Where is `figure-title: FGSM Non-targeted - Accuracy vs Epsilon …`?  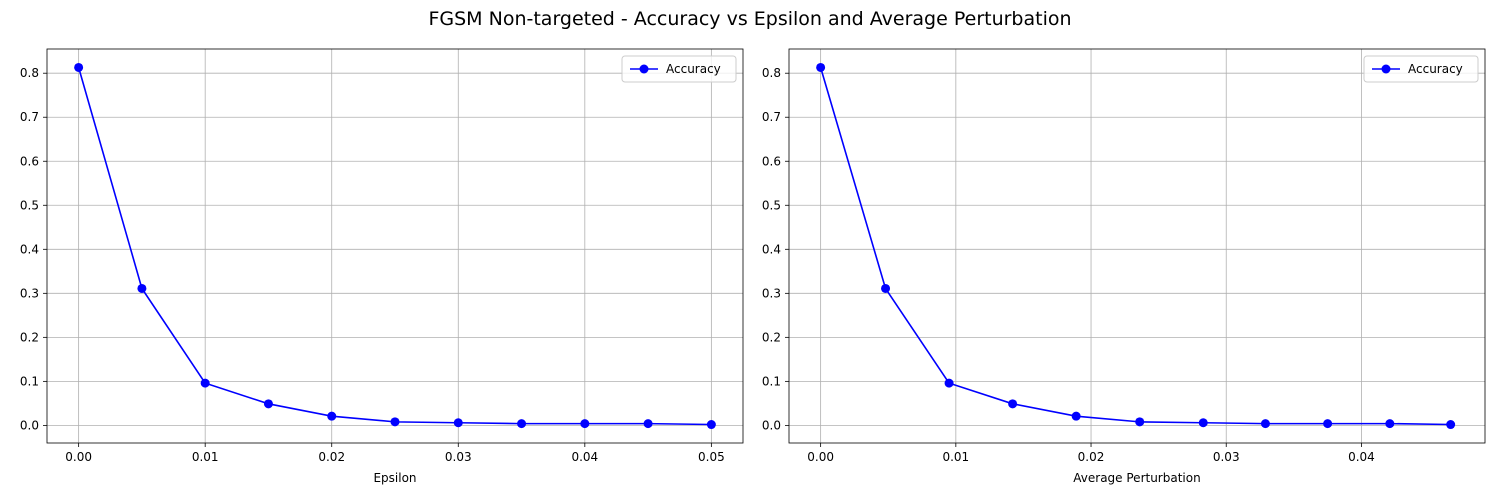 figure-title: FGSM Non-targeted - Accuracy vs Epsilon … is located at coordinates (749, 19).